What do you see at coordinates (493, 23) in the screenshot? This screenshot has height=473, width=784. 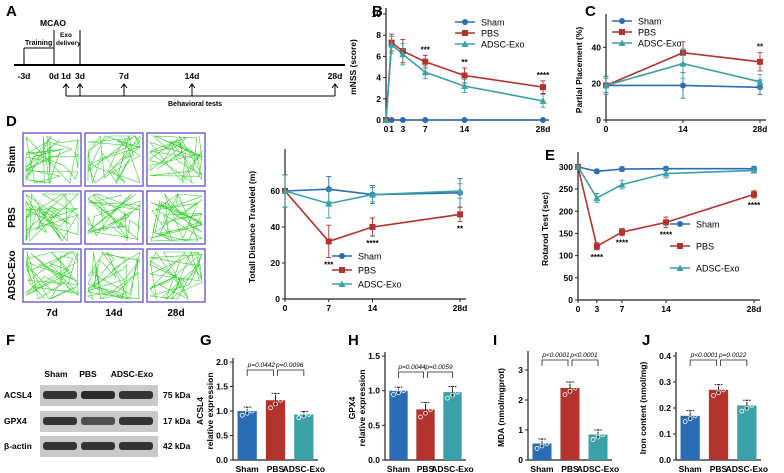 I see `legend-label-B-0: Sham` at bounding box center [493, 23].